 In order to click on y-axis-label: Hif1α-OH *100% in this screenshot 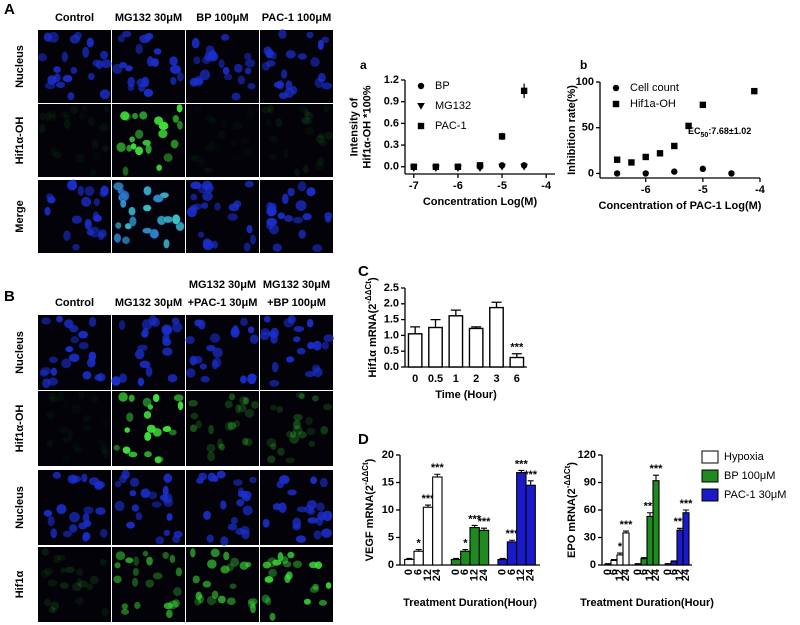, I will do `click(367, 126)`.